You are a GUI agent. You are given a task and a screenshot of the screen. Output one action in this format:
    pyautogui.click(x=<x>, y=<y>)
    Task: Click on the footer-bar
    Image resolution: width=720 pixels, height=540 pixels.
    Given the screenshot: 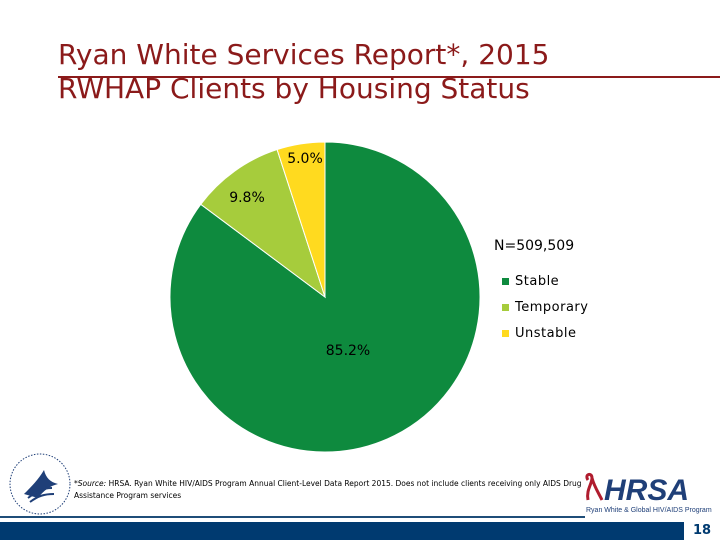 What is the action you would take?
    pyautogui.click(x=360, y=531)
    